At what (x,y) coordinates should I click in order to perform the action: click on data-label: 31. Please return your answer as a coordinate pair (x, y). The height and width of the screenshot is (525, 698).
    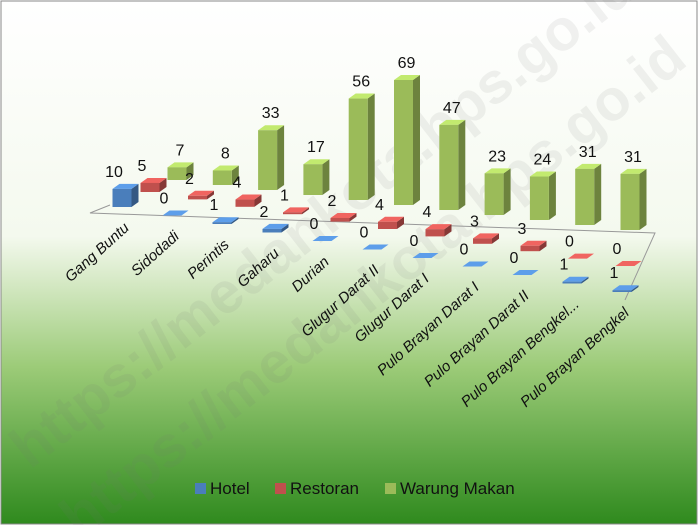
    Looking at the image, I should click on (633, 157).